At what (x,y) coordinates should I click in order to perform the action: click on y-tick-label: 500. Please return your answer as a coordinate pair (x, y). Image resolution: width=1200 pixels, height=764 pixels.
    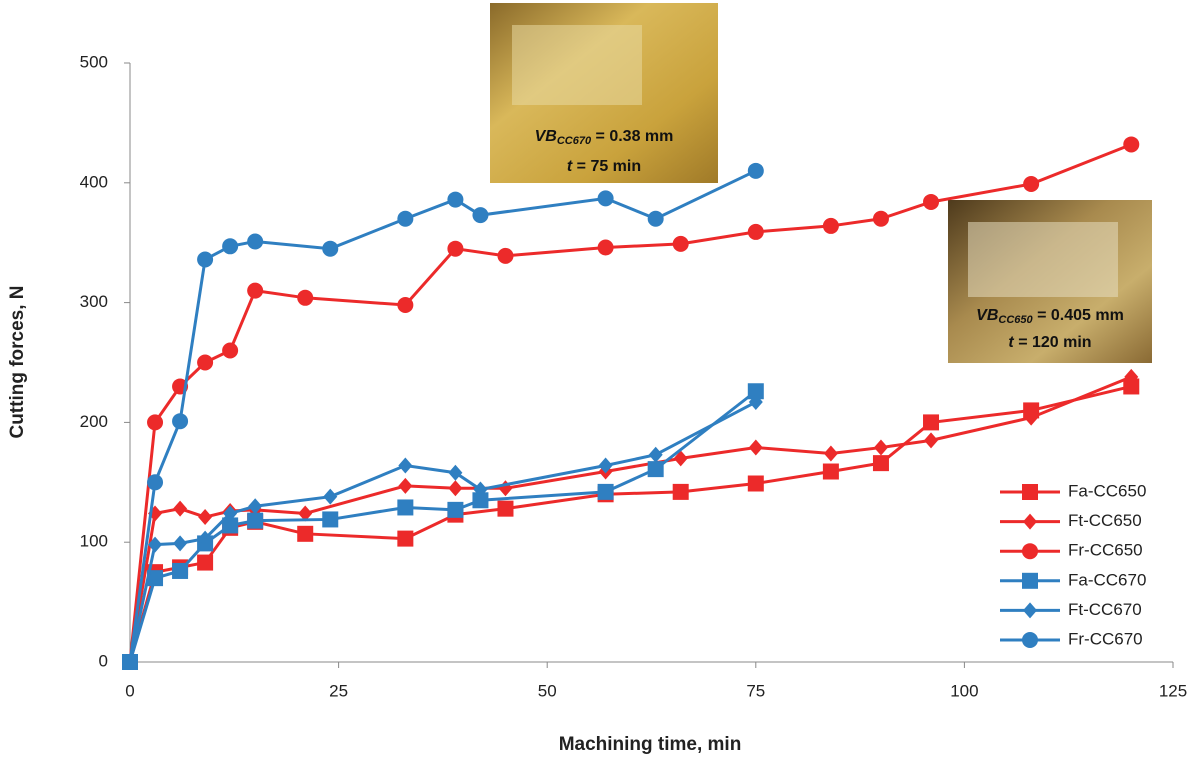
    Looking at the image, I should click on (94, 61).